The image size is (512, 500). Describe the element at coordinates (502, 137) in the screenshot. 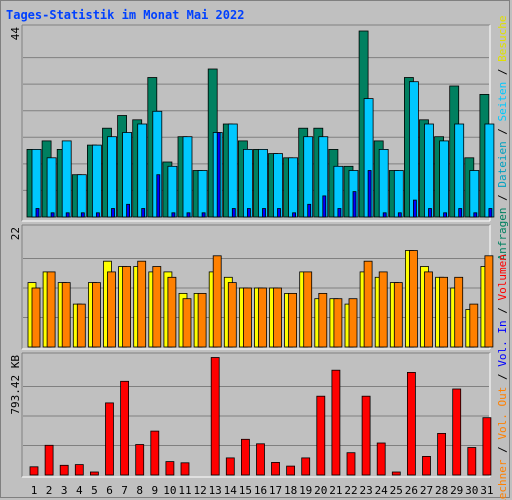

I see `right-label-panel-1: Anfragen / Dateien / Seiten / Besuche` at that location.